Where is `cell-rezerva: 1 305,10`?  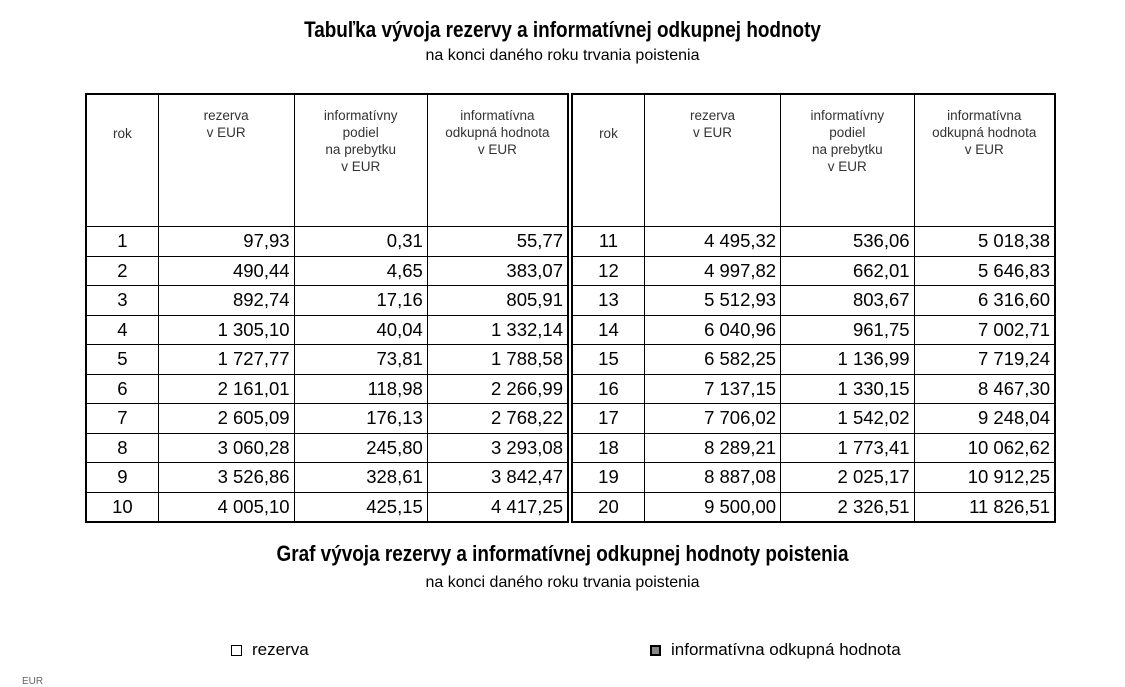 cell-rezerva: 1 305,10 is located at coordinates (226, 329).